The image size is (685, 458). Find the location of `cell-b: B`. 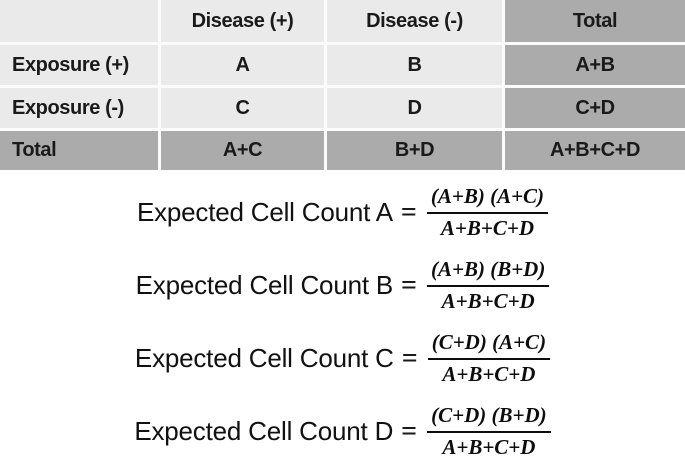

cell-b: B is located at coordinates (414, 65).